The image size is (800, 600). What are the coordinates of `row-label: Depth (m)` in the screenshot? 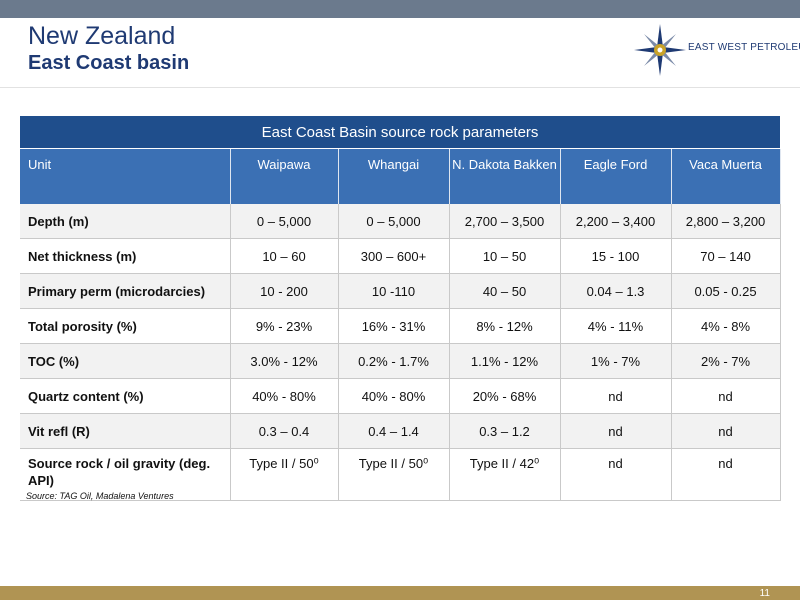 It's located at (125, 221).